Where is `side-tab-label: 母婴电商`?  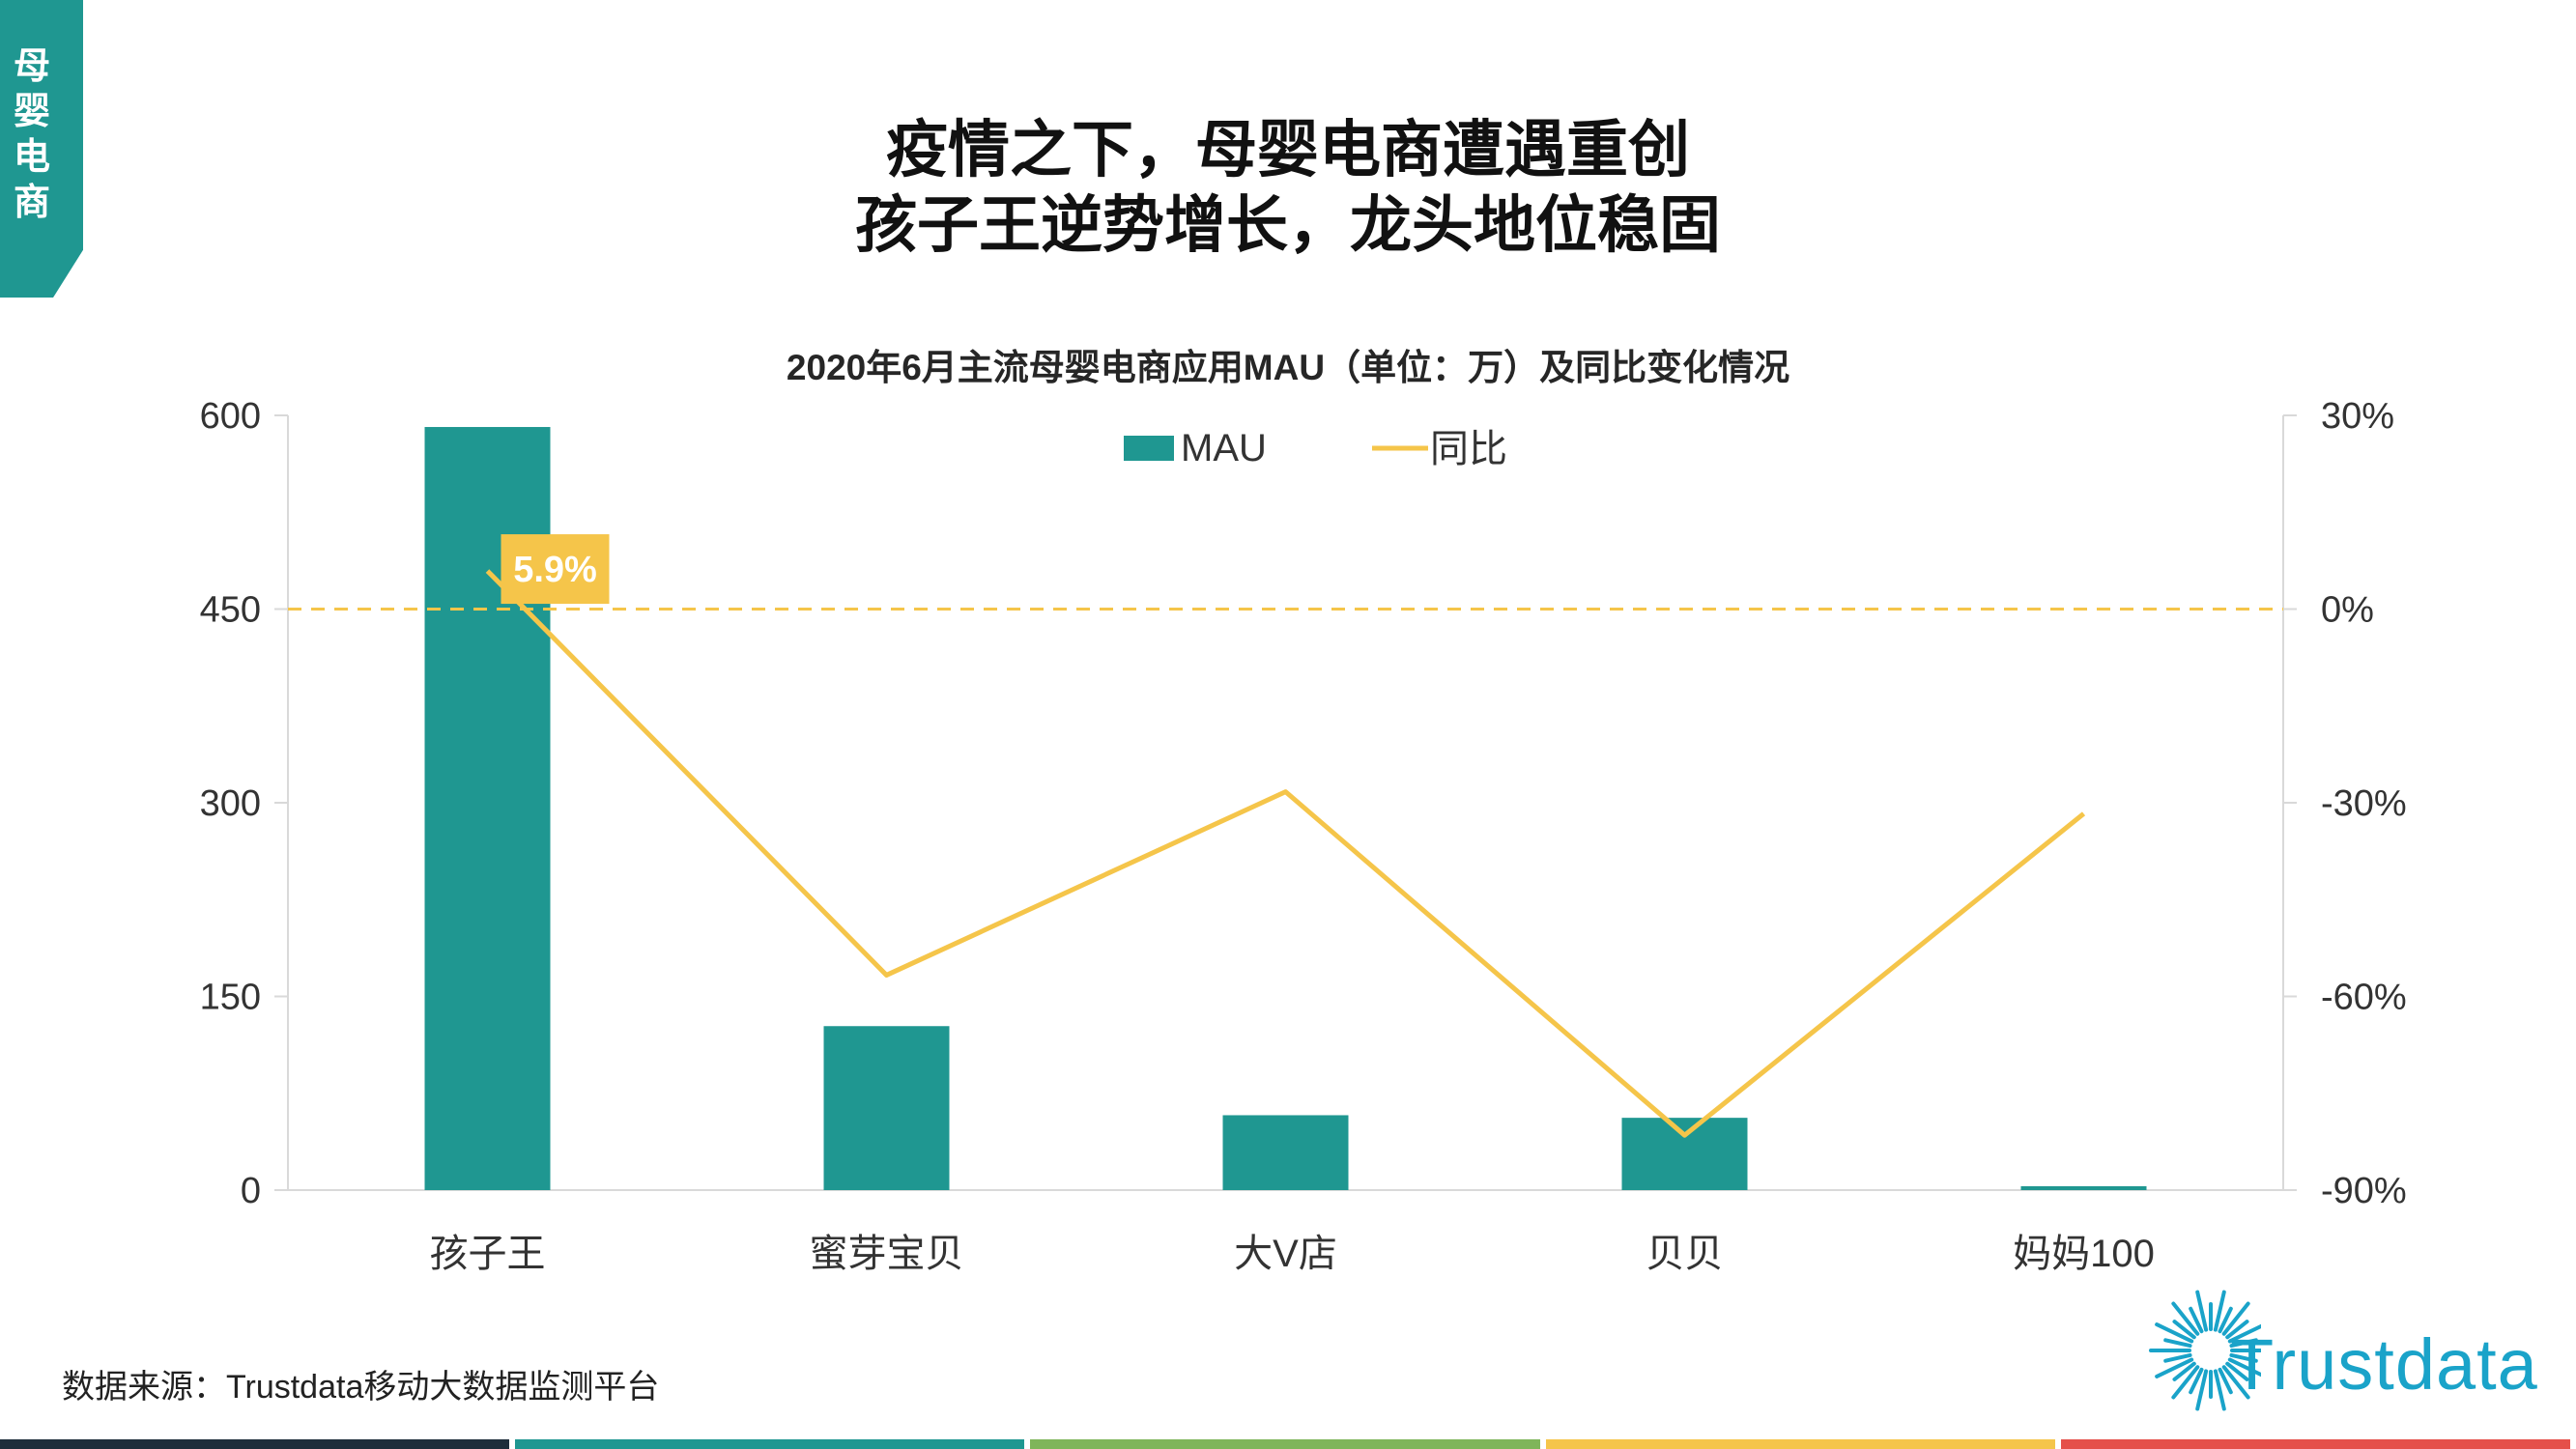 side-tab-label: 母婴电商 is located at coordinates (32, 134).